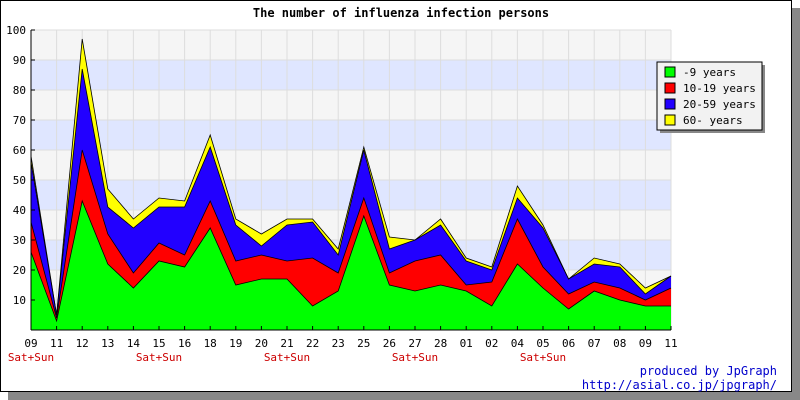  I want to click on x-tick-label: 22, so click(312, 343).